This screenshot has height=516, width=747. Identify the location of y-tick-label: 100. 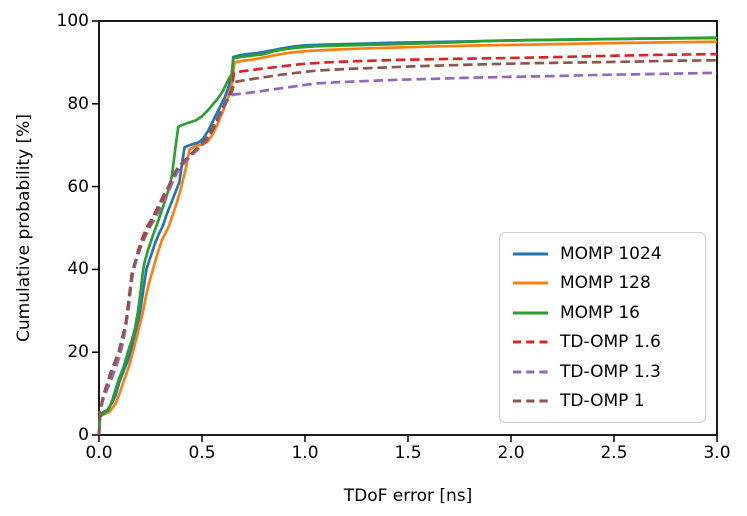
(72, 21).